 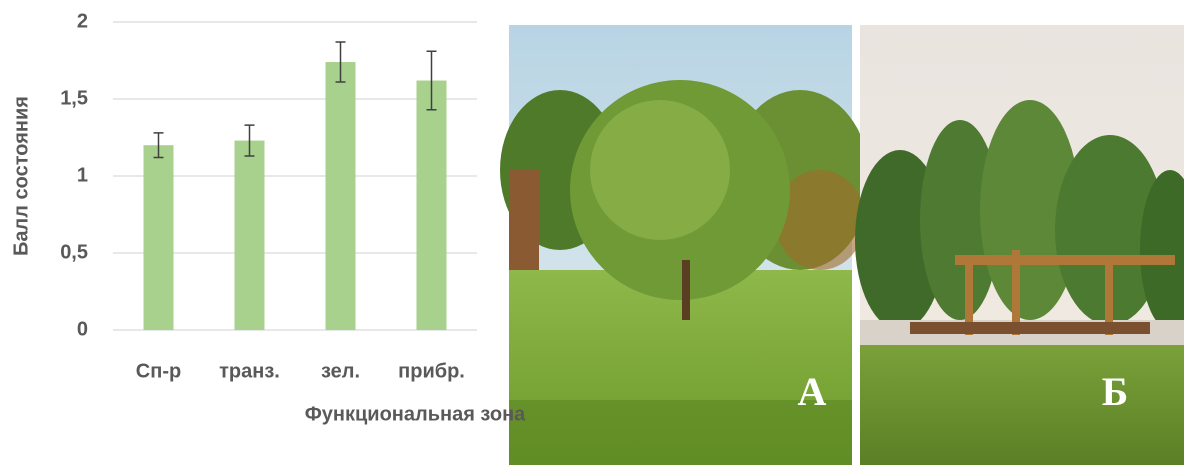 What do you see at coordinates (74, 252) in the screenshot?
I see `y-tick-label: 0,5` at bounding box center [74, 252].